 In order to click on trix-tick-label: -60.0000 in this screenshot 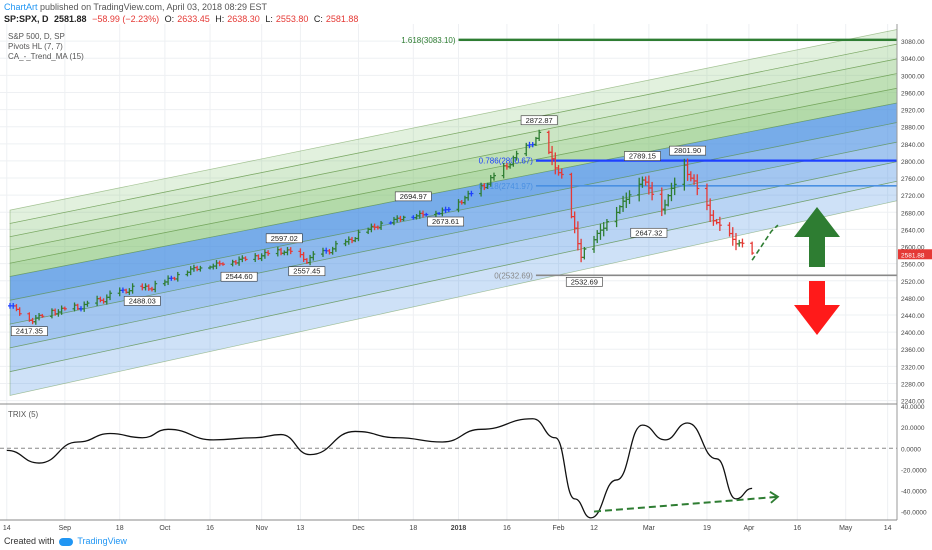, I will do `click(914, 513)`.